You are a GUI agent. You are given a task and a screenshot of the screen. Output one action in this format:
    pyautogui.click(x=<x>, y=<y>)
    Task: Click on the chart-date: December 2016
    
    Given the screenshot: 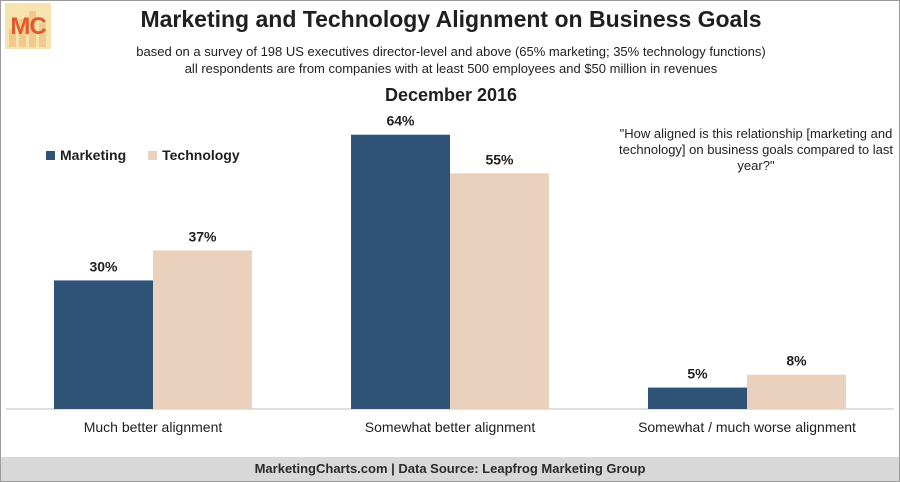 What is the action you would take?
    pyautogui.click(x=451, y=95)
    